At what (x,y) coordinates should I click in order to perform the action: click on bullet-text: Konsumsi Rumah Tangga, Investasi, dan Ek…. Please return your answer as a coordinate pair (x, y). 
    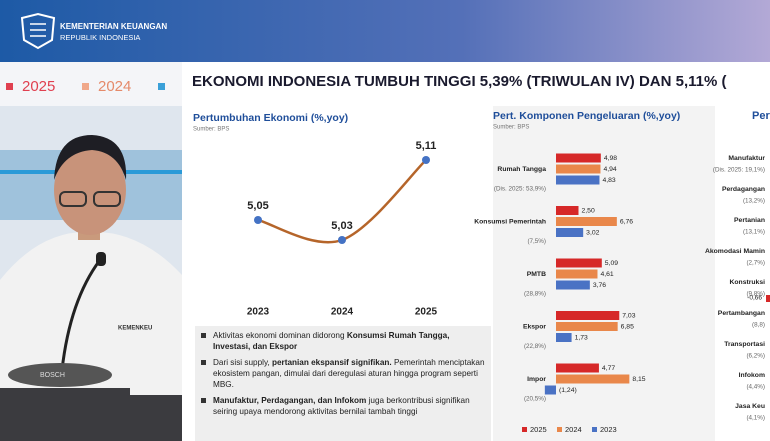
    Looking at the image, I should click on (331, 341).